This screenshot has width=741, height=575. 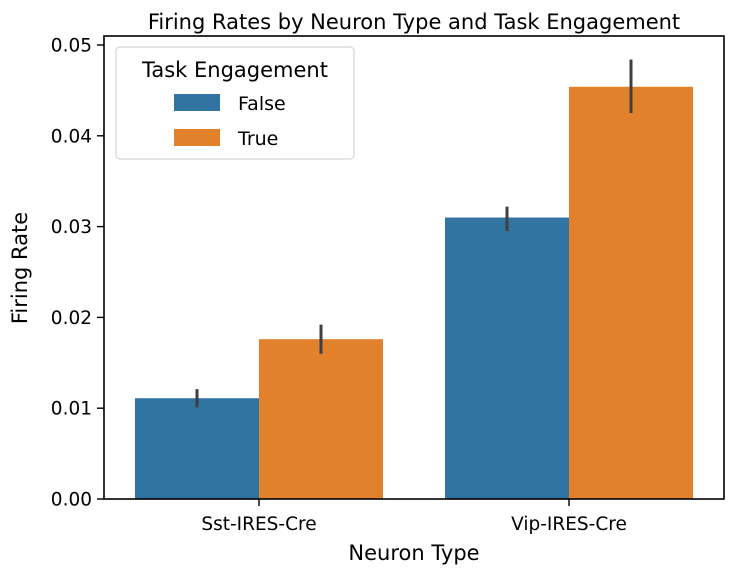 I want to click on y-tick-label: 0.03, so click(x=71, y=227).